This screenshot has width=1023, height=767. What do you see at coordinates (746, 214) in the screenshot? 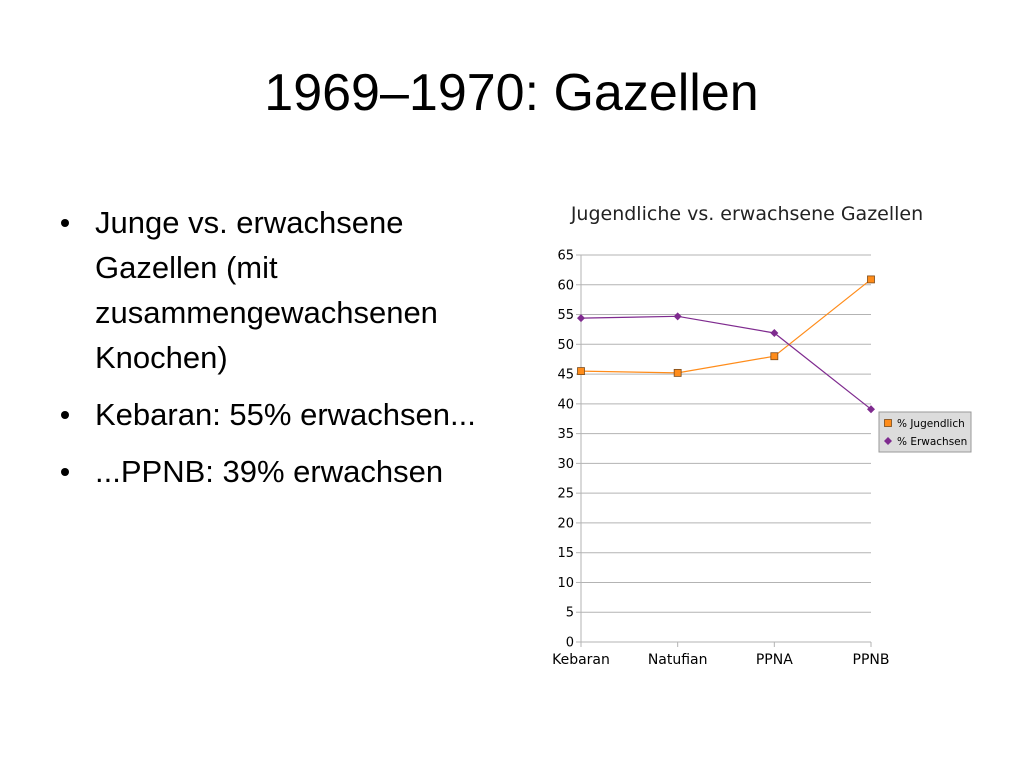
I see `chart-title: Jugendliche vs. erwachsene Gazellen` at bounding box center [746, 214].